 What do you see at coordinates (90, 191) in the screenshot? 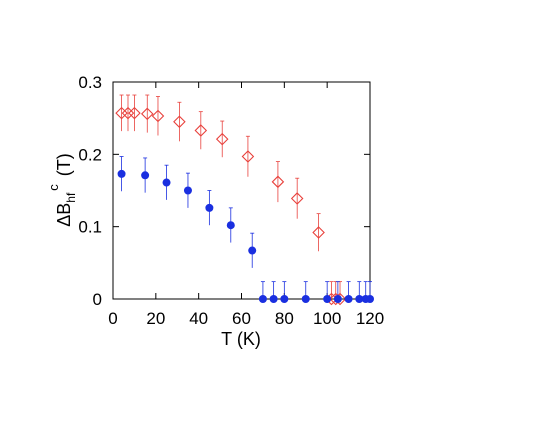
I see `y-tick-labels: 0 0.1 0.2 0.3` at bounding box center [90, 191].